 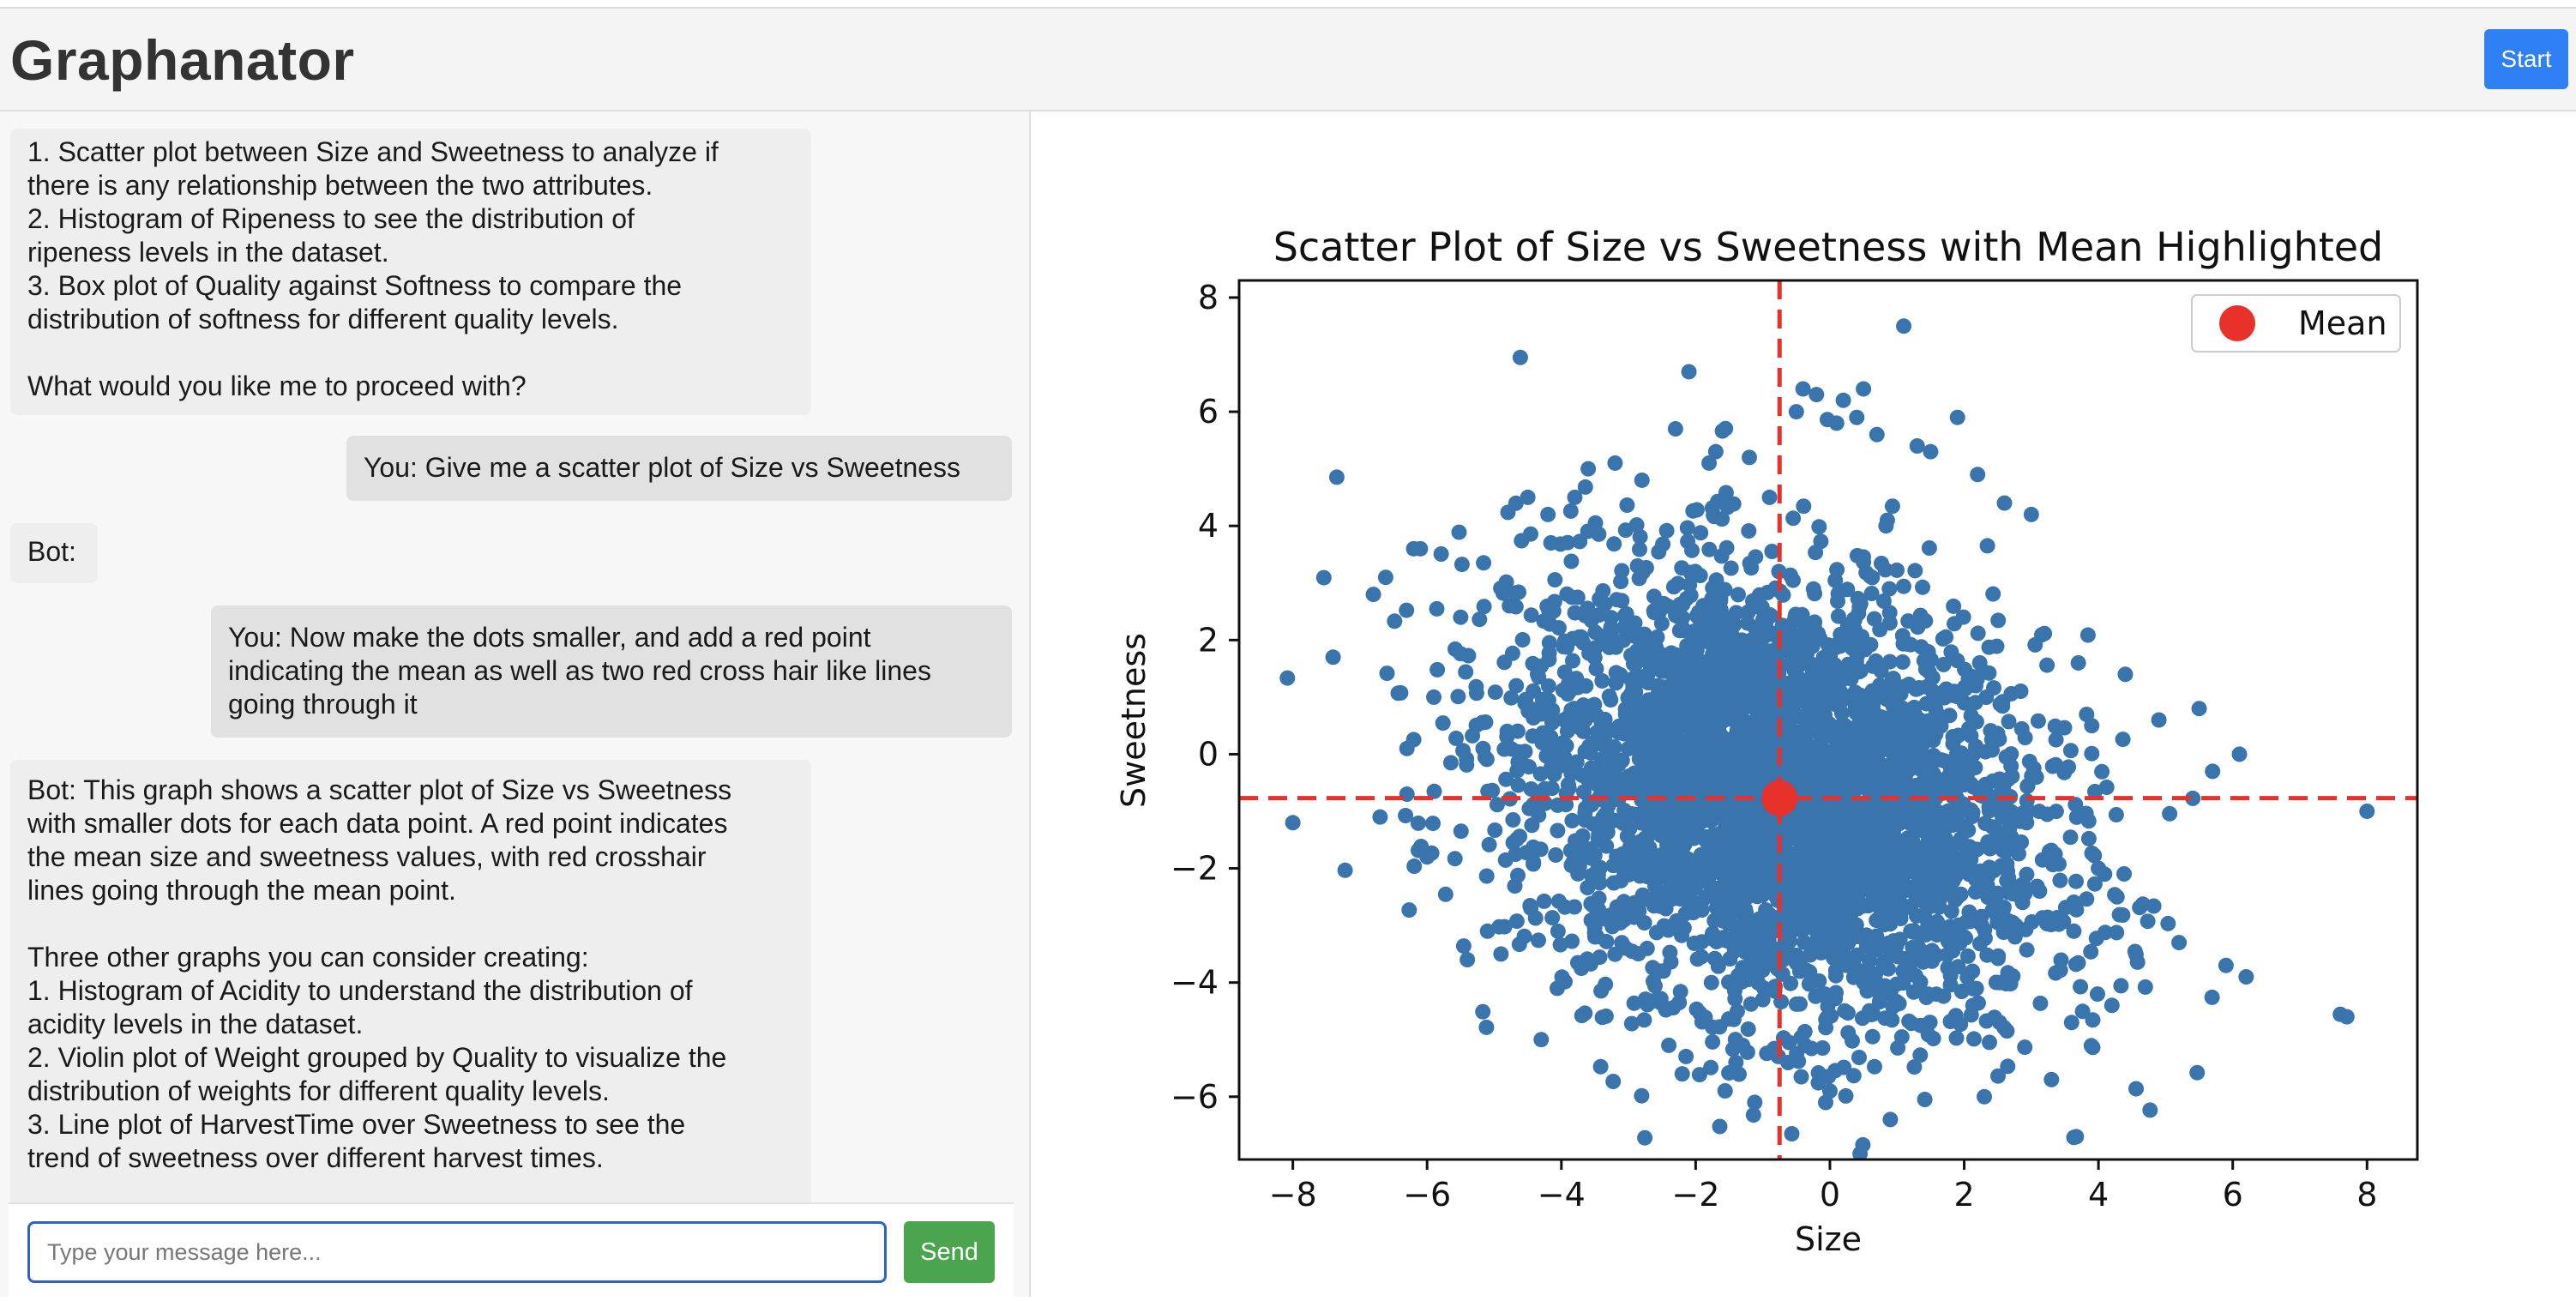 What do you see at coordinates (457, 1252) in the screenshot?
I see `message-input` at bounding box center [457, 1252].